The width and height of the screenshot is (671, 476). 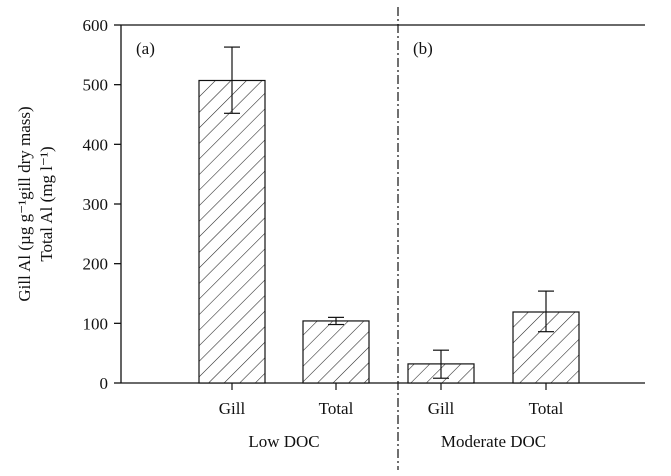 I want to click on y-tick-label: 200, so click(x=96, y=264).